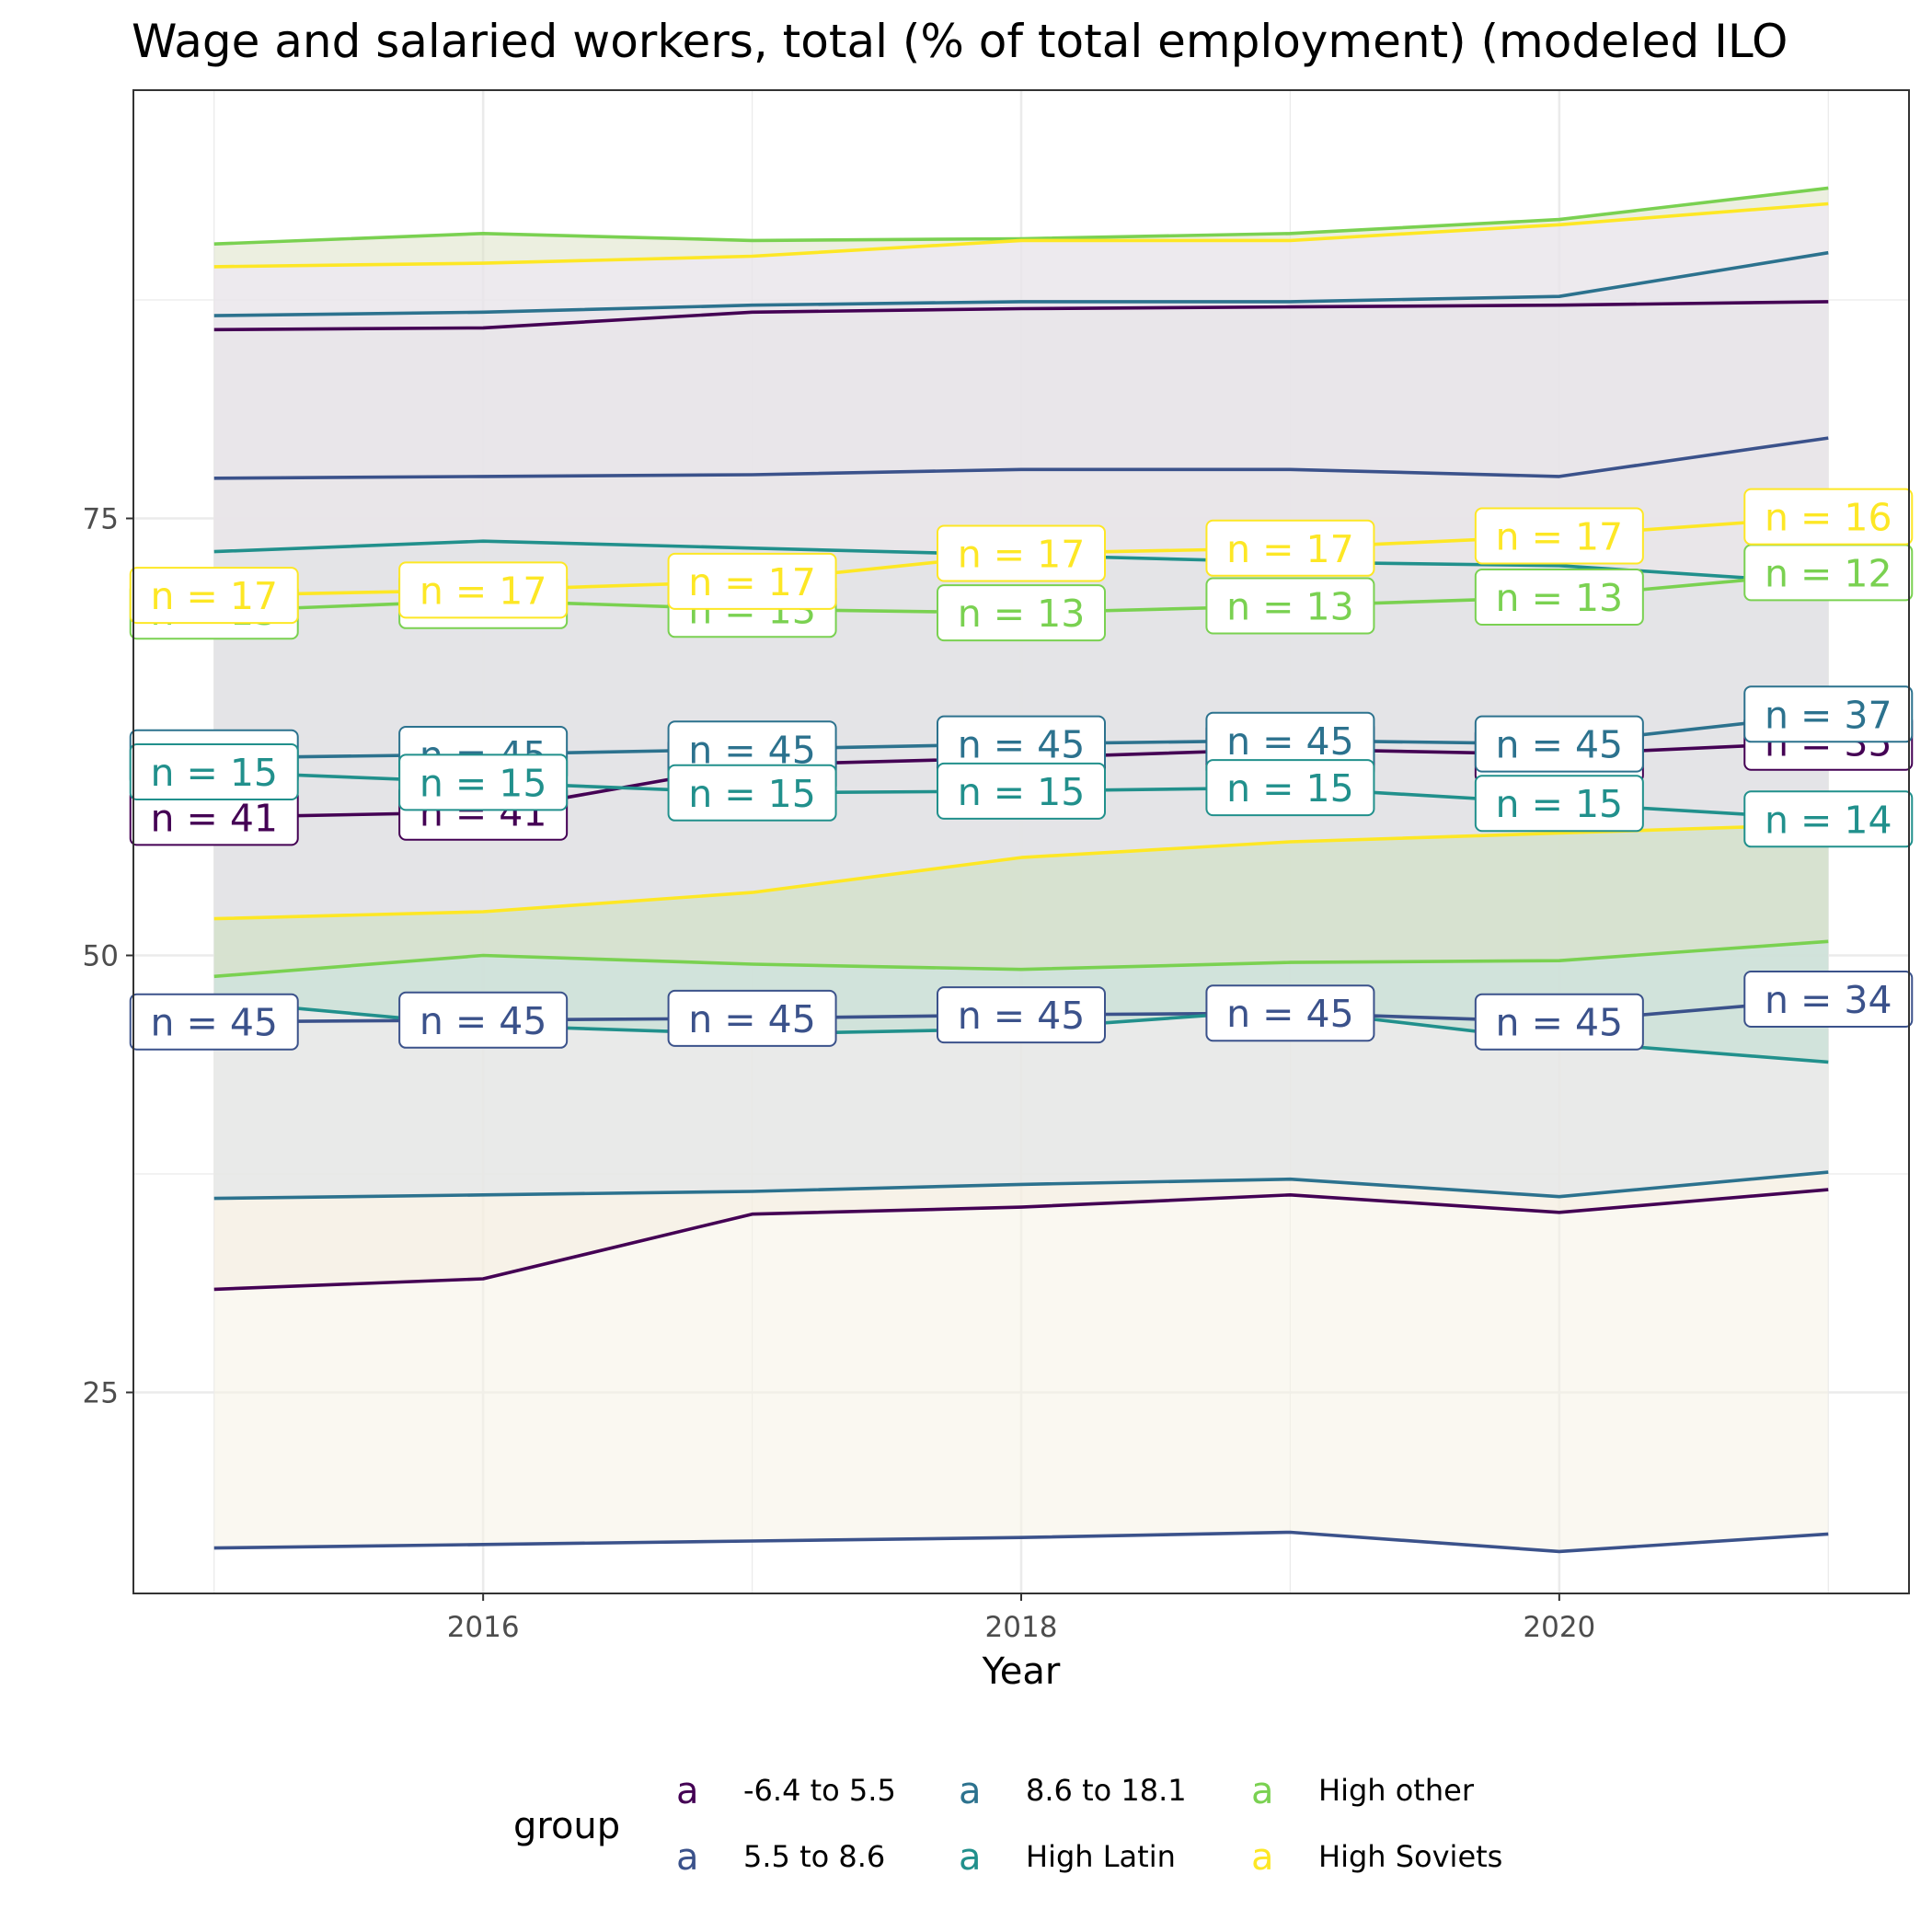  I want to click on count-label-text: n = 14, so click(1828, 820).